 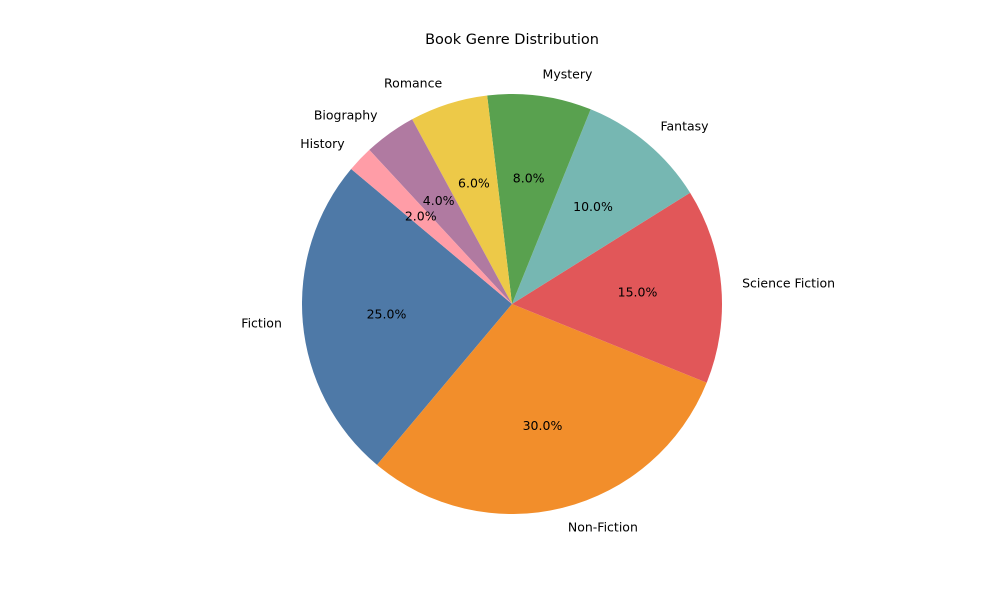 I want to click on slice-biography, so click(x=440, y=212).